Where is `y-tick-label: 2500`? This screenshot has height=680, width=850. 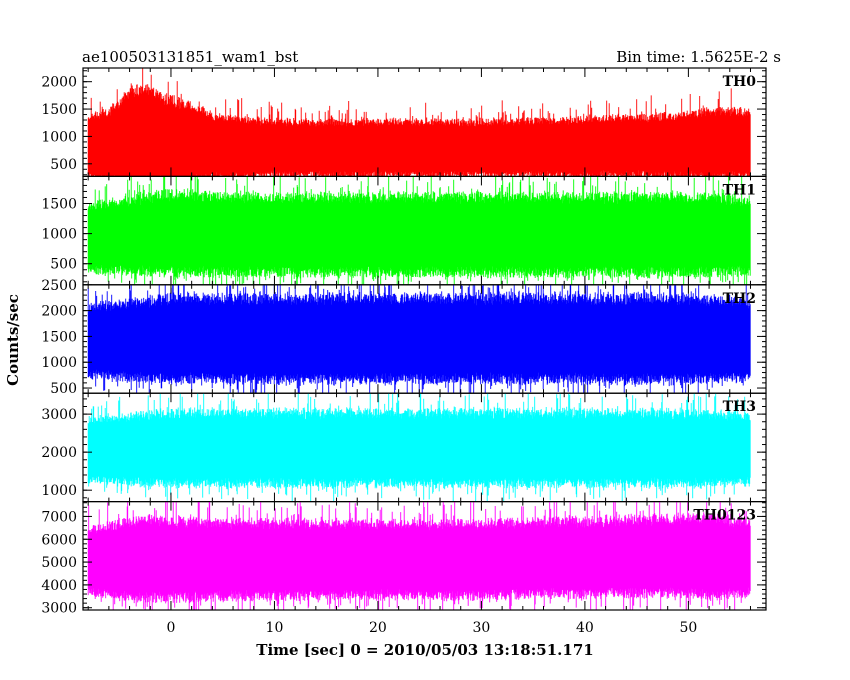 y-tick-label: 2500 is located at coordinates (59, 286).